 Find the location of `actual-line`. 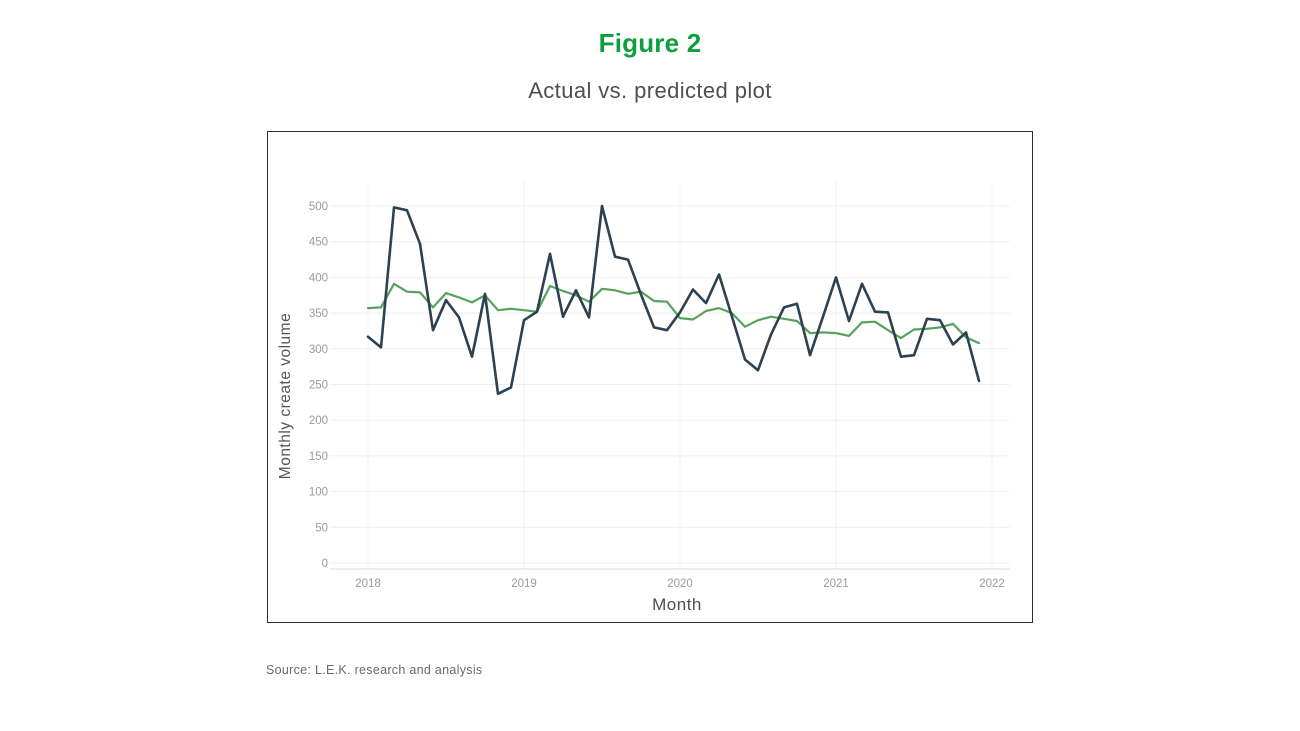

actual-line is located at coordinates (673, 300).